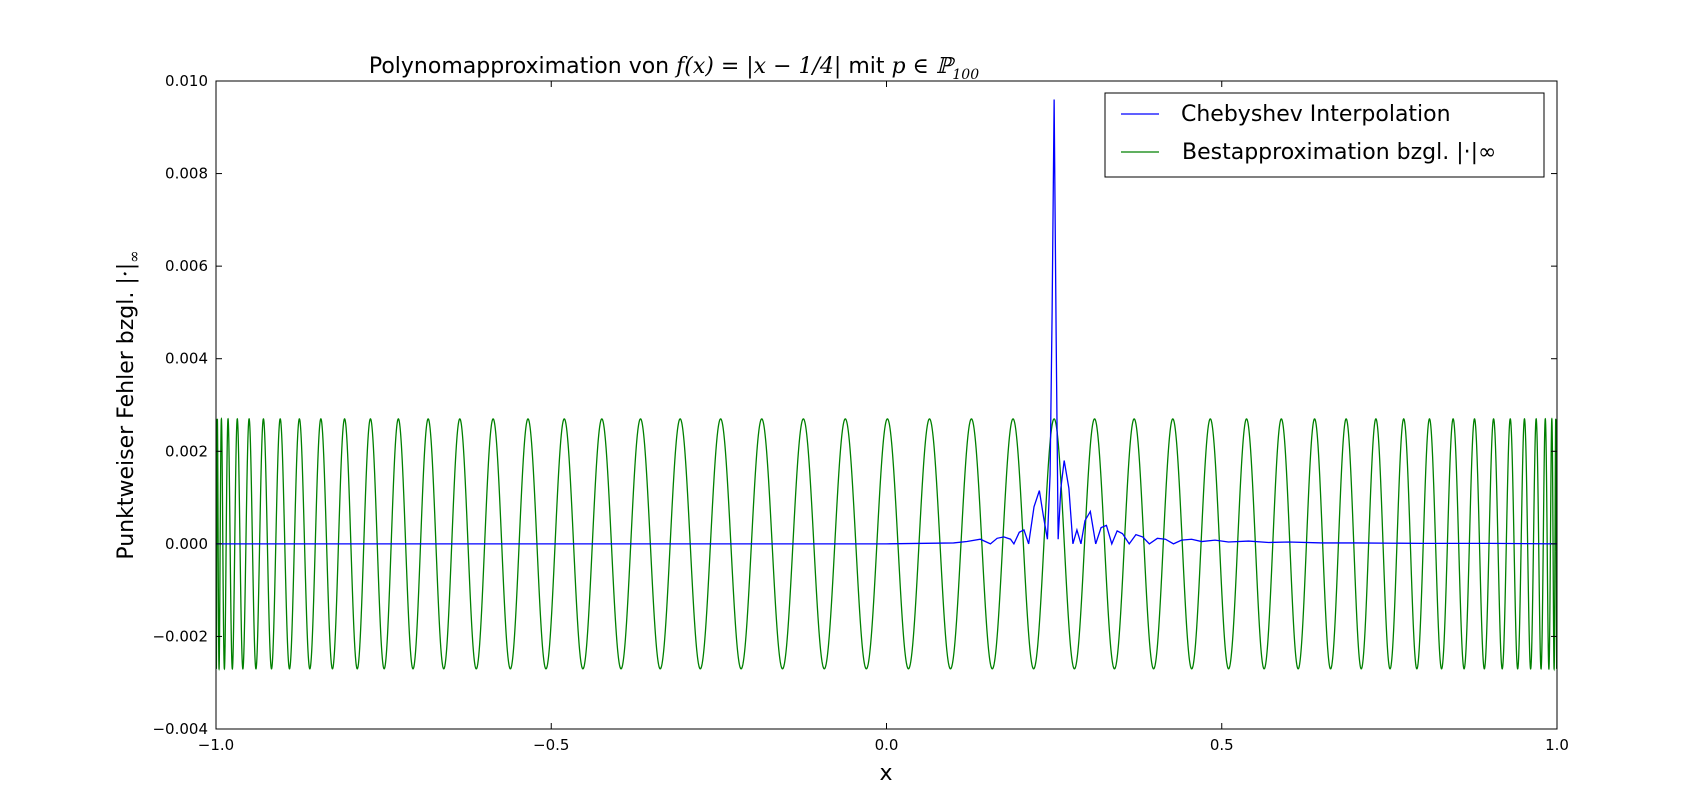 This screenshot has width=1707, height=800. Describe the element at coordinates (126, 274) in the screenshot. I see `y-axis-label-math: |·|` at that location.